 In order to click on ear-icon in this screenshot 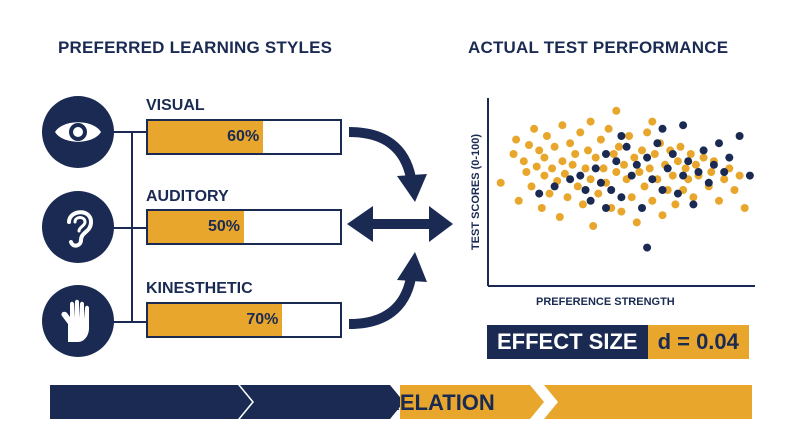, I will do `click(80, 229)`.